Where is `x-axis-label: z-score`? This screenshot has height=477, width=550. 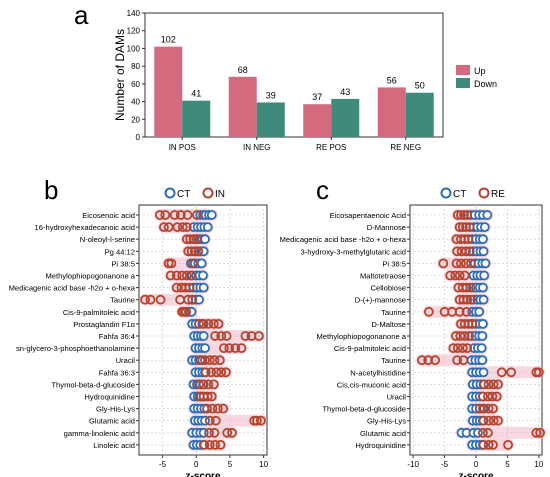
x-axis-label: z-score is located at coordinates (475, 474).